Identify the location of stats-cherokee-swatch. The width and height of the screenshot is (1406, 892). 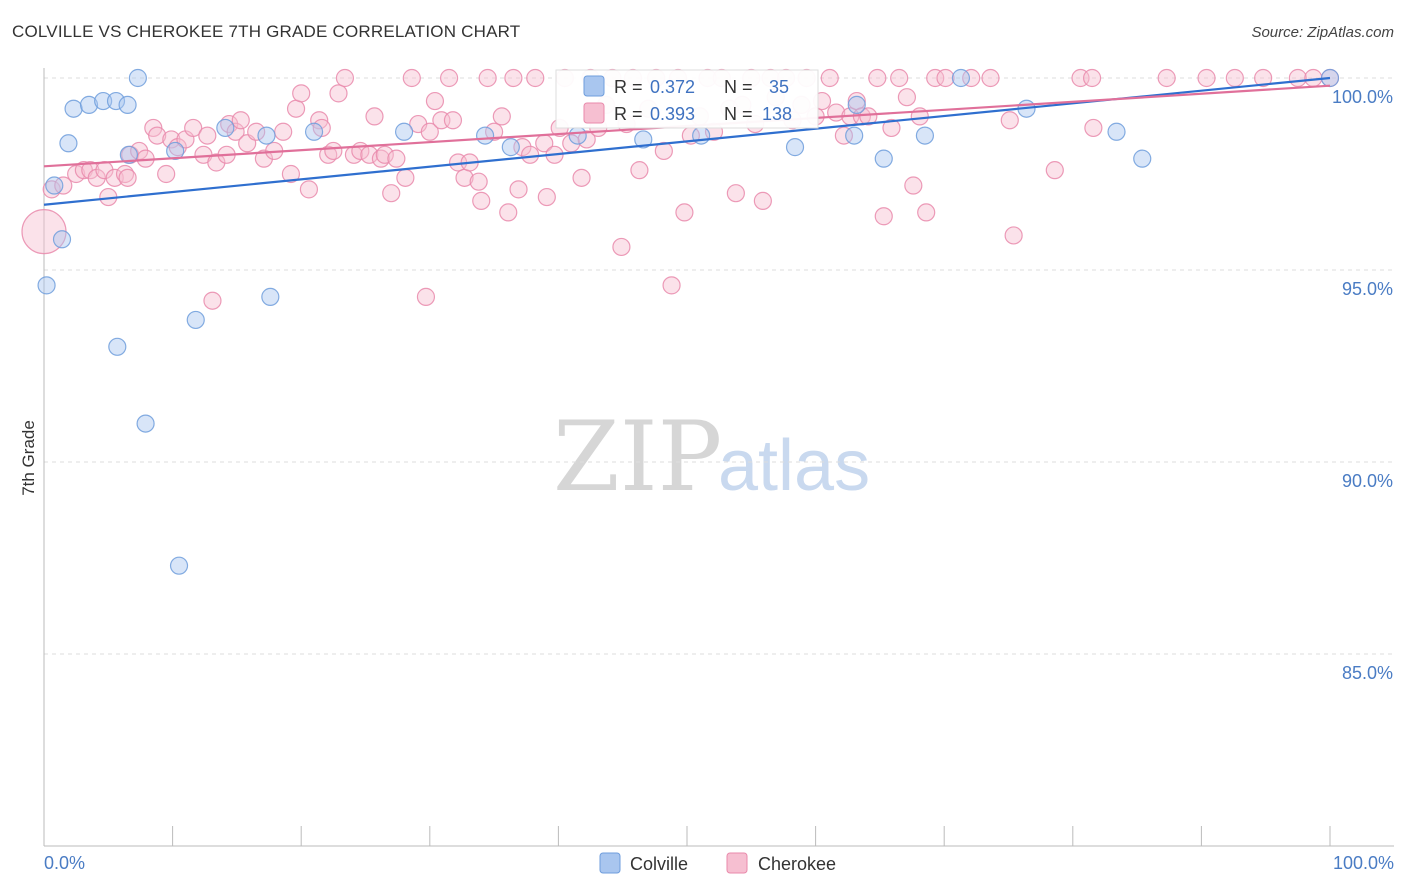
(594, 113).